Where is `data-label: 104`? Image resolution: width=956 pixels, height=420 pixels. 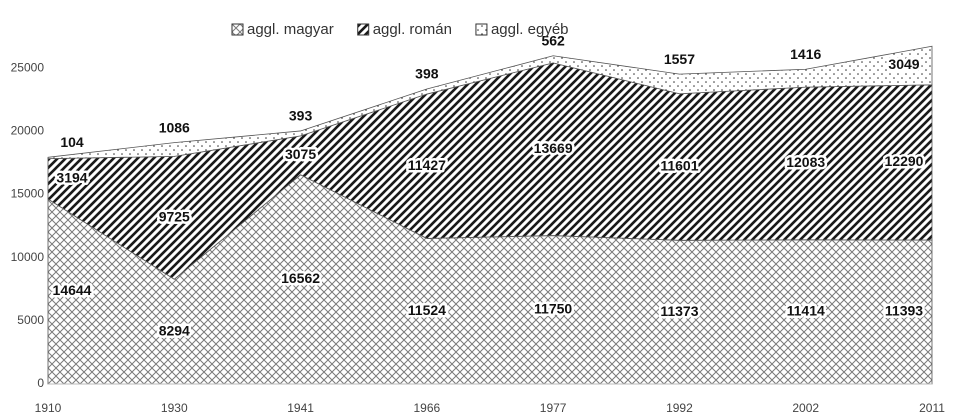 data-label: 104 is located at coordinates (72, 142).